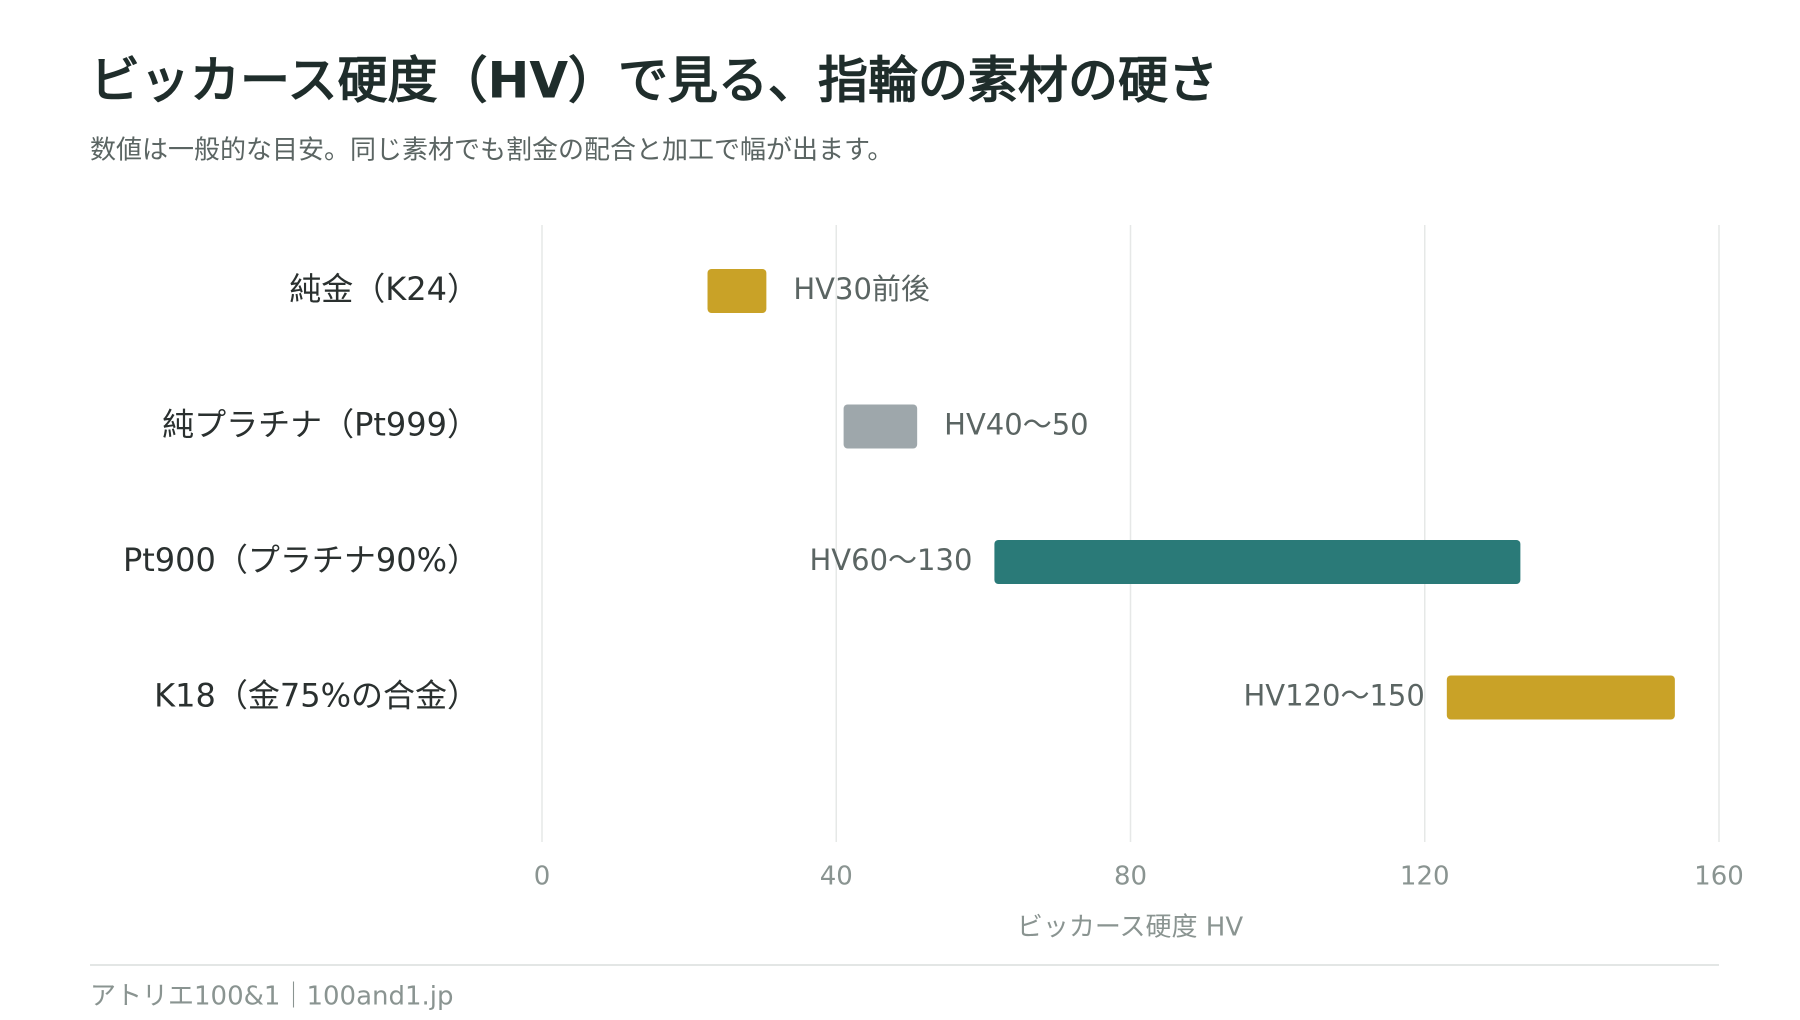 Image resolution: width=1800 pixels, height=1020 pixels. I want to click on x-tick-label: 160, so click(1719, 877).